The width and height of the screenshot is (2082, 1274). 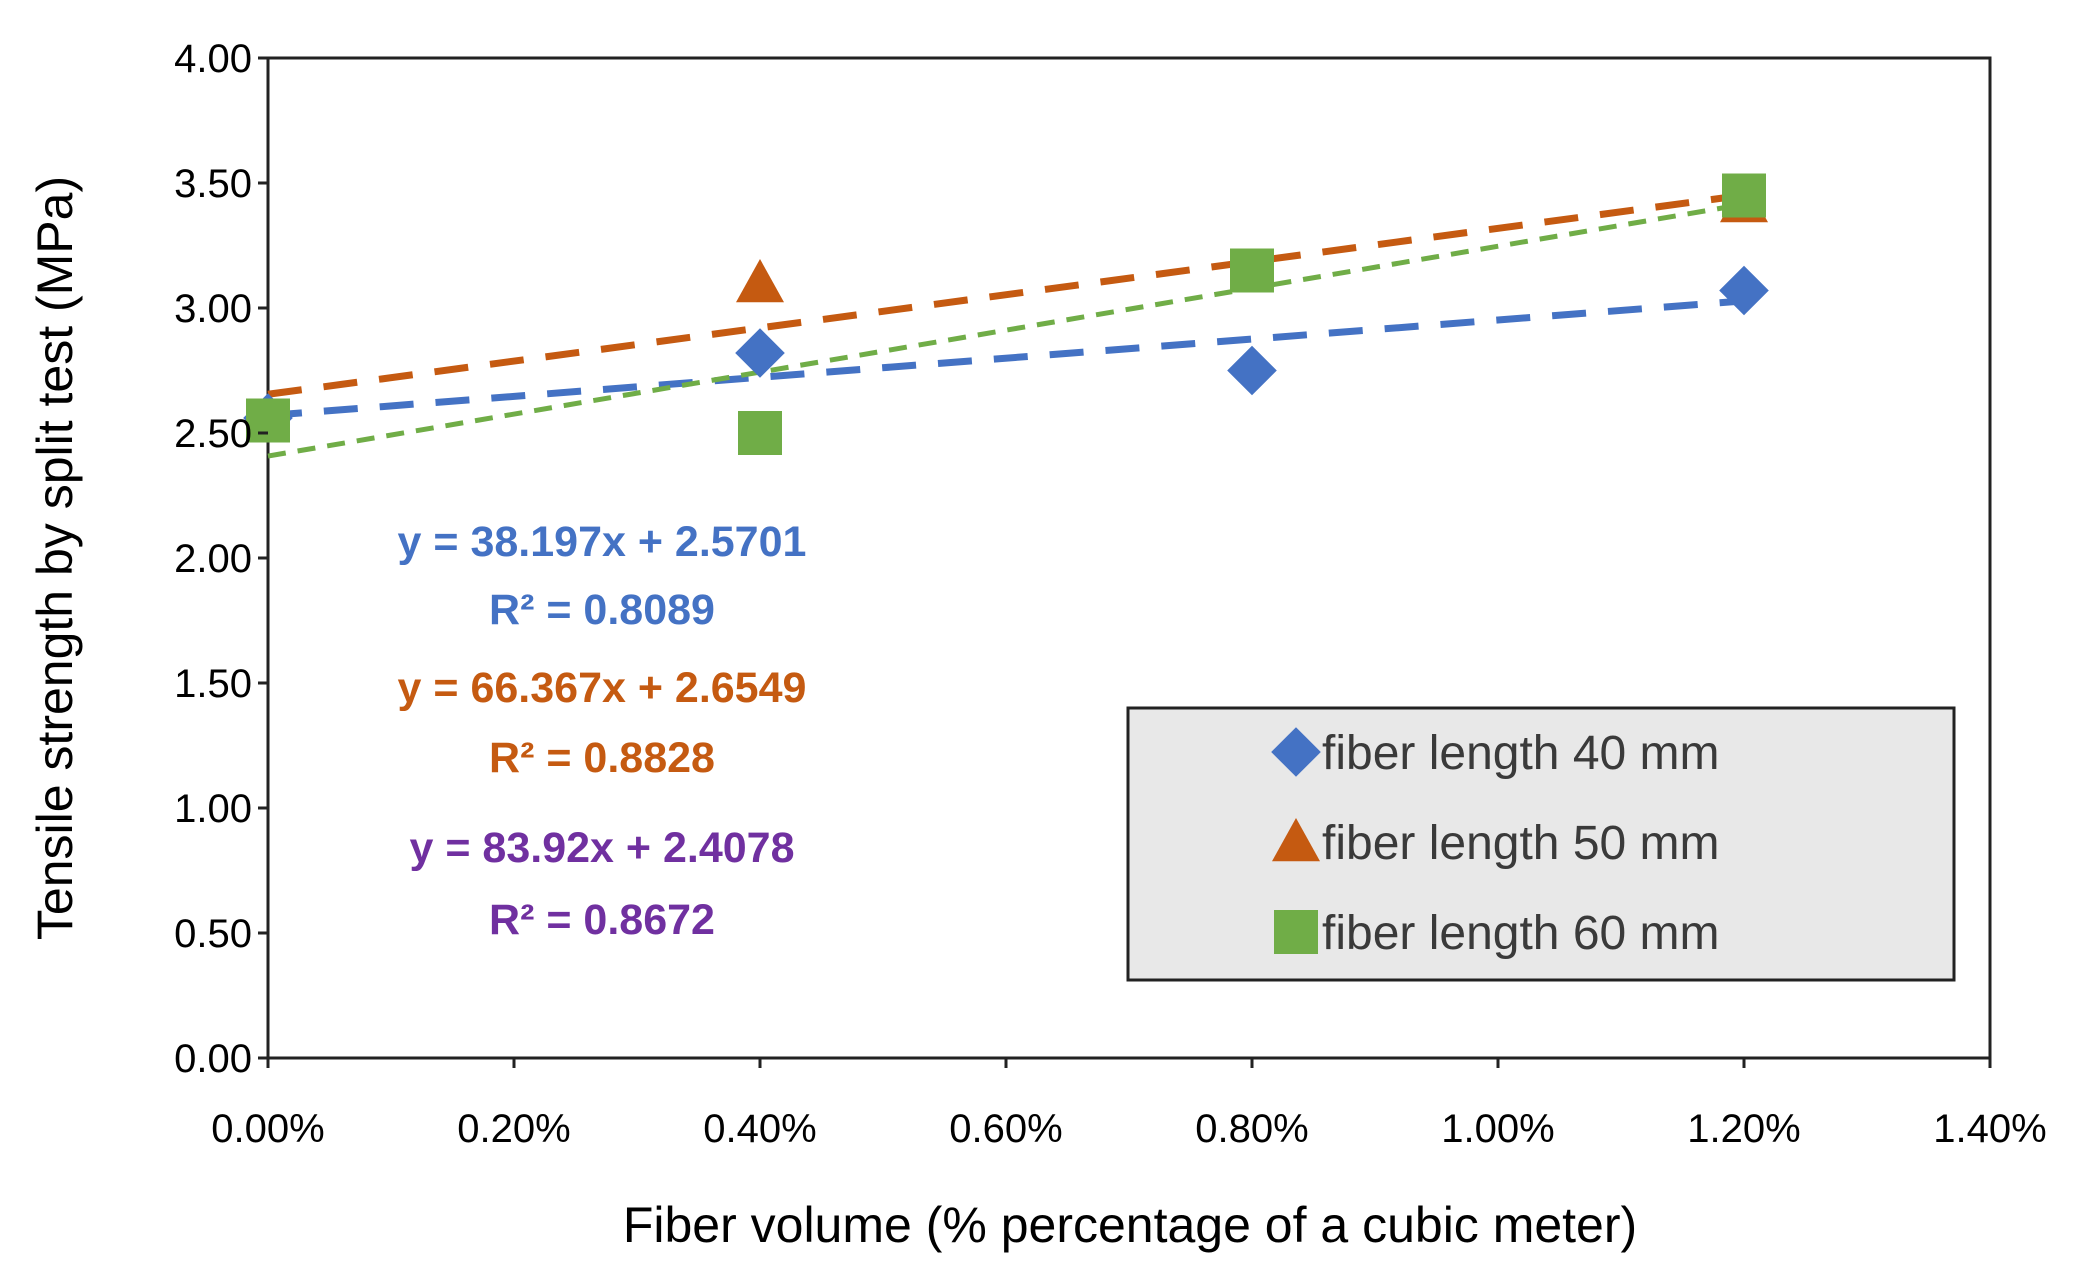 What do you see at coordinates (759, 1129) in the screenshot?
I see `x-tick-label: 0.40%` at bounding box center [759, 1129].